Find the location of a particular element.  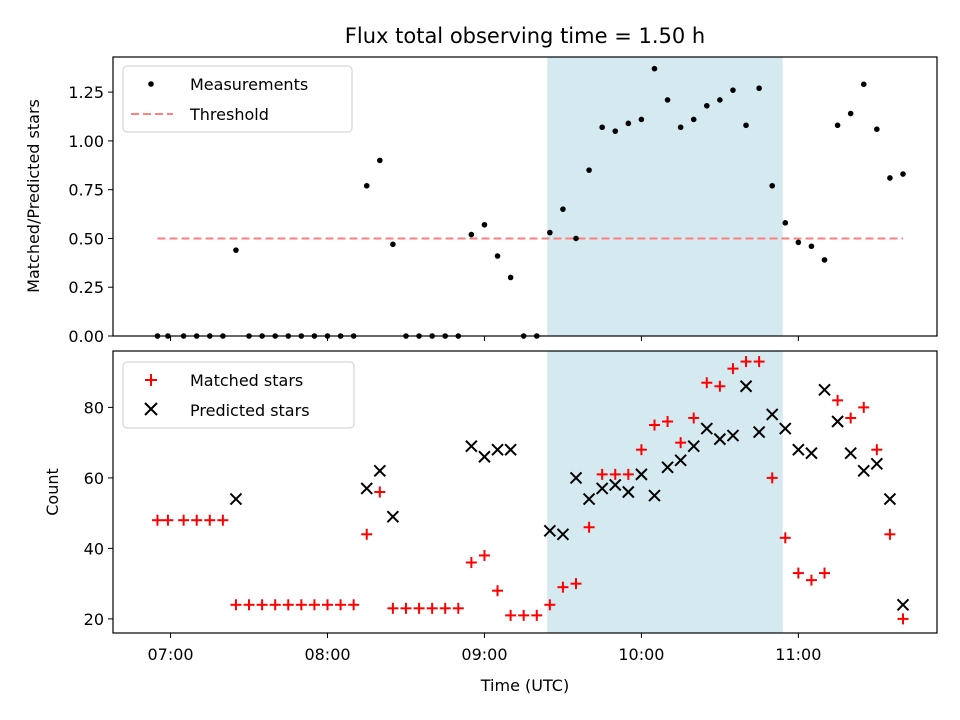

x-axis-label: Time (UTC) is located at coordinates (524, 685).